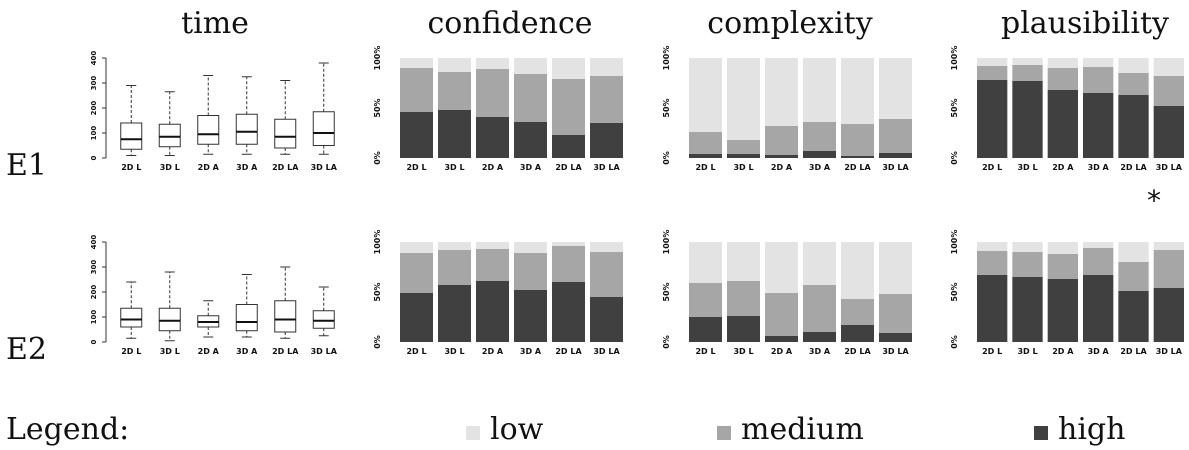  I want to click on chart-complexity-e2: 0% 50% 100% 2D L 3D L 2D A 3D A 2D LA 3D LA, so click(787, 293).